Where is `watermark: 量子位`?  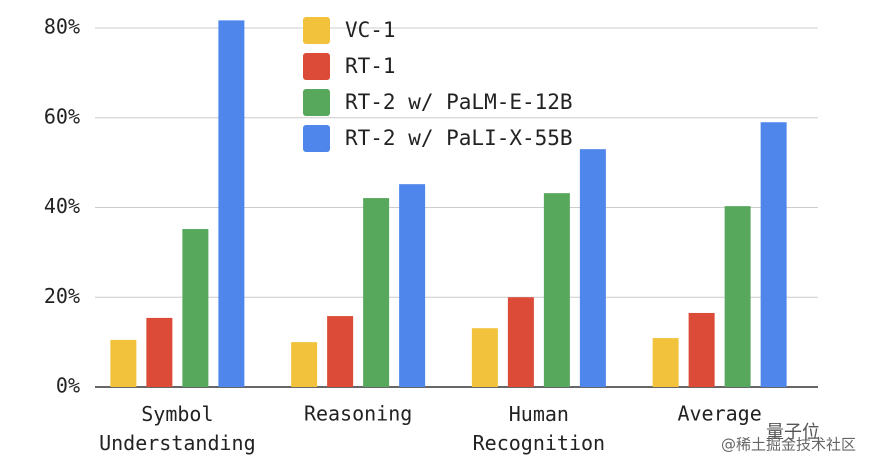 watermark: 量子位 is located at coordinates (793, 432).